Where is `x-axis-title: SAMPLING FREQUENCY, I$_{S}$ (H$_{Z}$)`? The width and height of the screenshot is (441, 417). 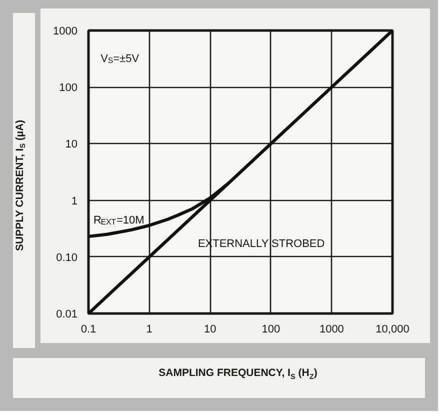 x-axis-title: SAMPLING FREQUENCY, I$_{S}$ (H$_{Z}$) is located at coordinates (238, 374).